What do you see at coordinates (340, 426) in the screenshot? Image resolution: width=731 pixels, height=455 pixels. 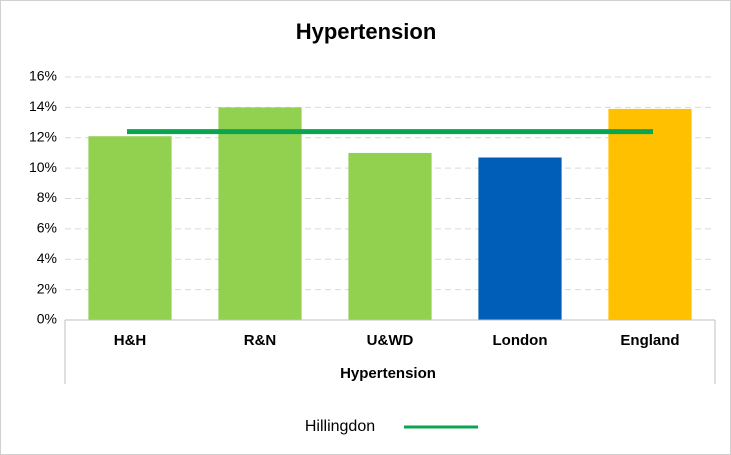 I see `legend-label: Hillingdon` at bounding box center [340, 426].